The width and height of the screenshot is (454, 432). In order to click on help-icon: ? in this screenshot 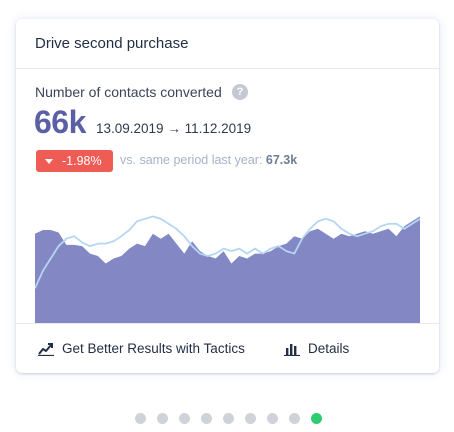, I will do `click(240, 92)`.